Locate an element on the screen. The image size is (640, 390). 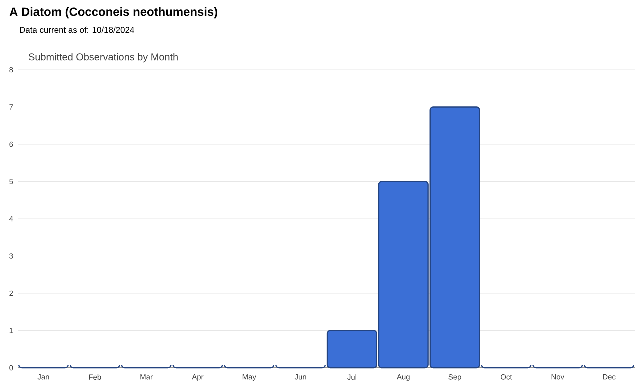
chart-title: A Diatom (Cocconeis neothumensis) is located at coordinates (114, 13).